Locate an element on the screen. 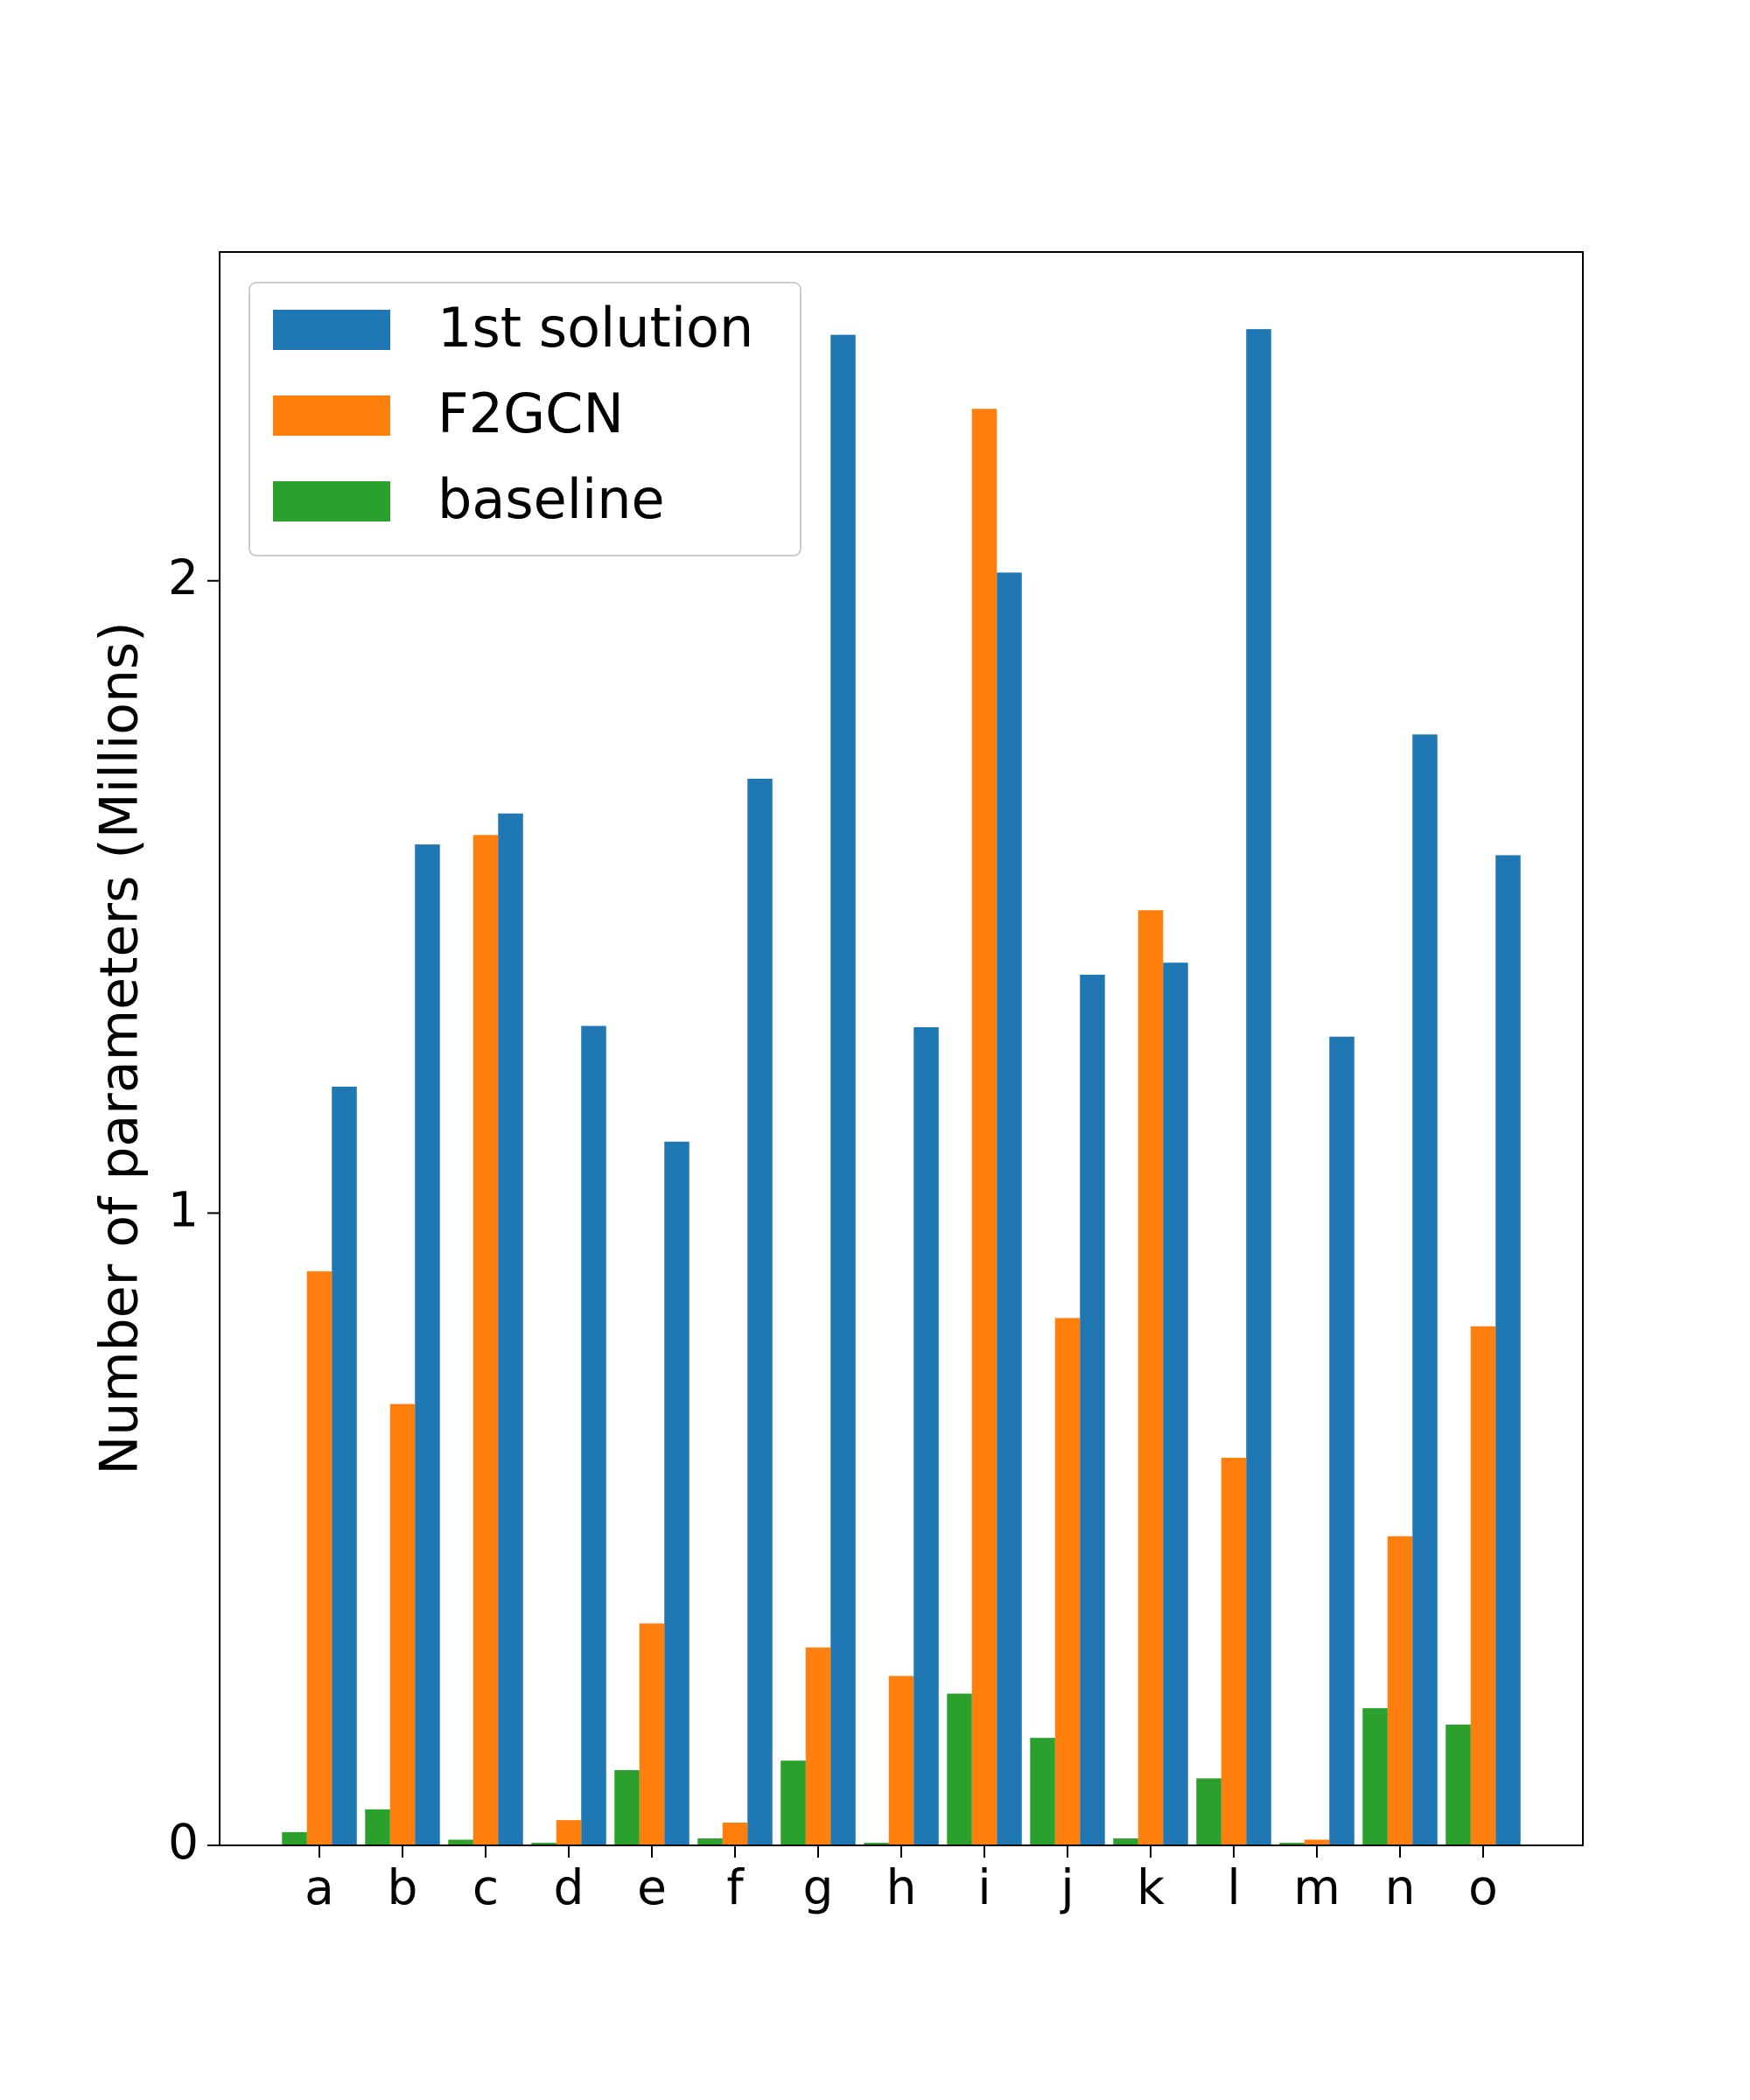 The height and width of the screenshot is (2100, 1750). legend-label: 1st solution is located at coordinates (595, 328).